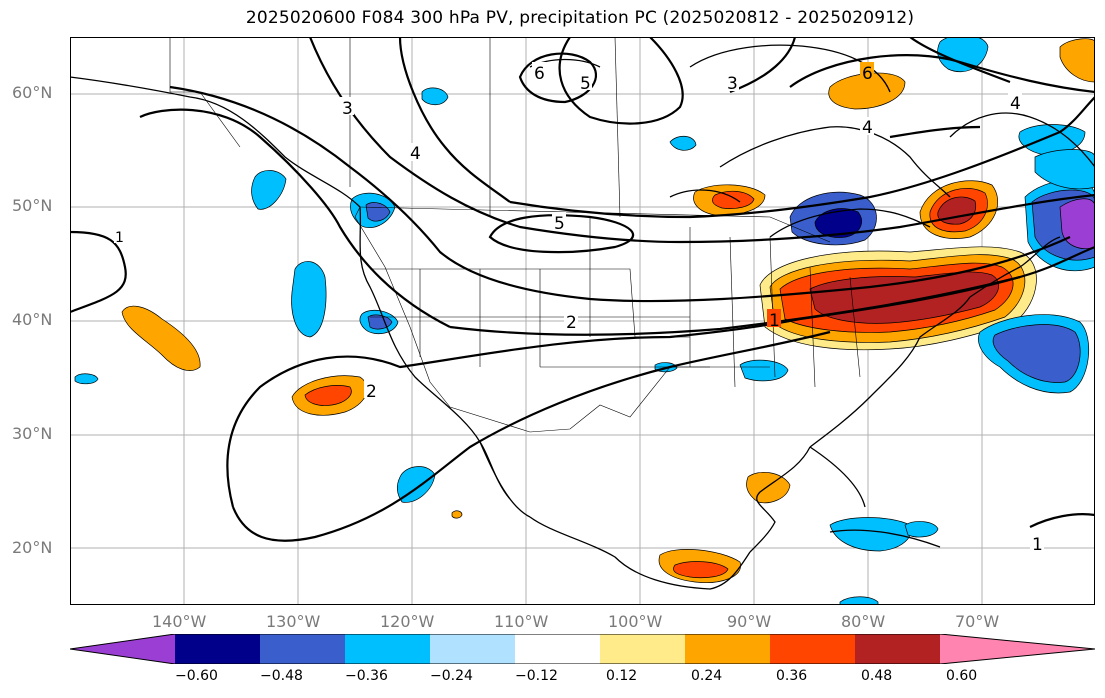 Image resolution: width=1105 pixels, height=698 pixels. Describe the element at coordinates (32, 319) in the screenshot. I see `lat-label-40n: 40°N` at that location.